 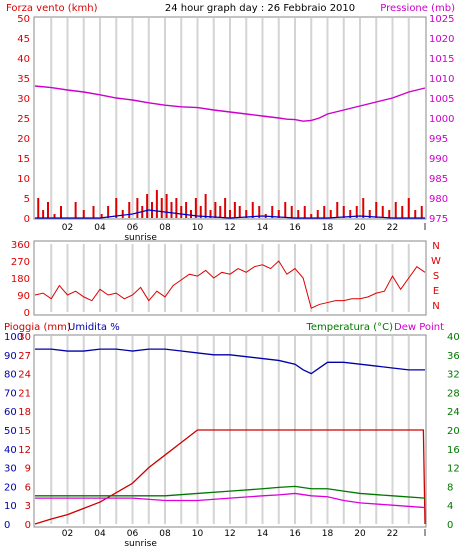 What do you see at coordinates (260, 8) in the screenshot?
I see `chart-title: 24 hour graph day : 26 Febbraio 2010` at bounding box center [260, 8].